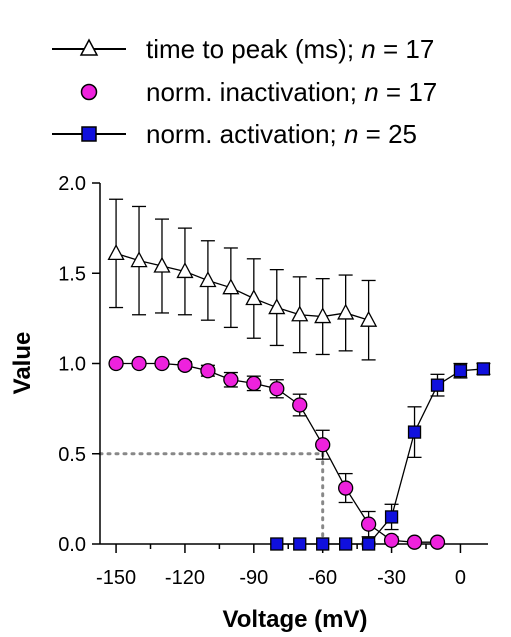 The height and width of the screenshot is (637, 511). I want to click on x-tick-label: -120, so click(185, 578).